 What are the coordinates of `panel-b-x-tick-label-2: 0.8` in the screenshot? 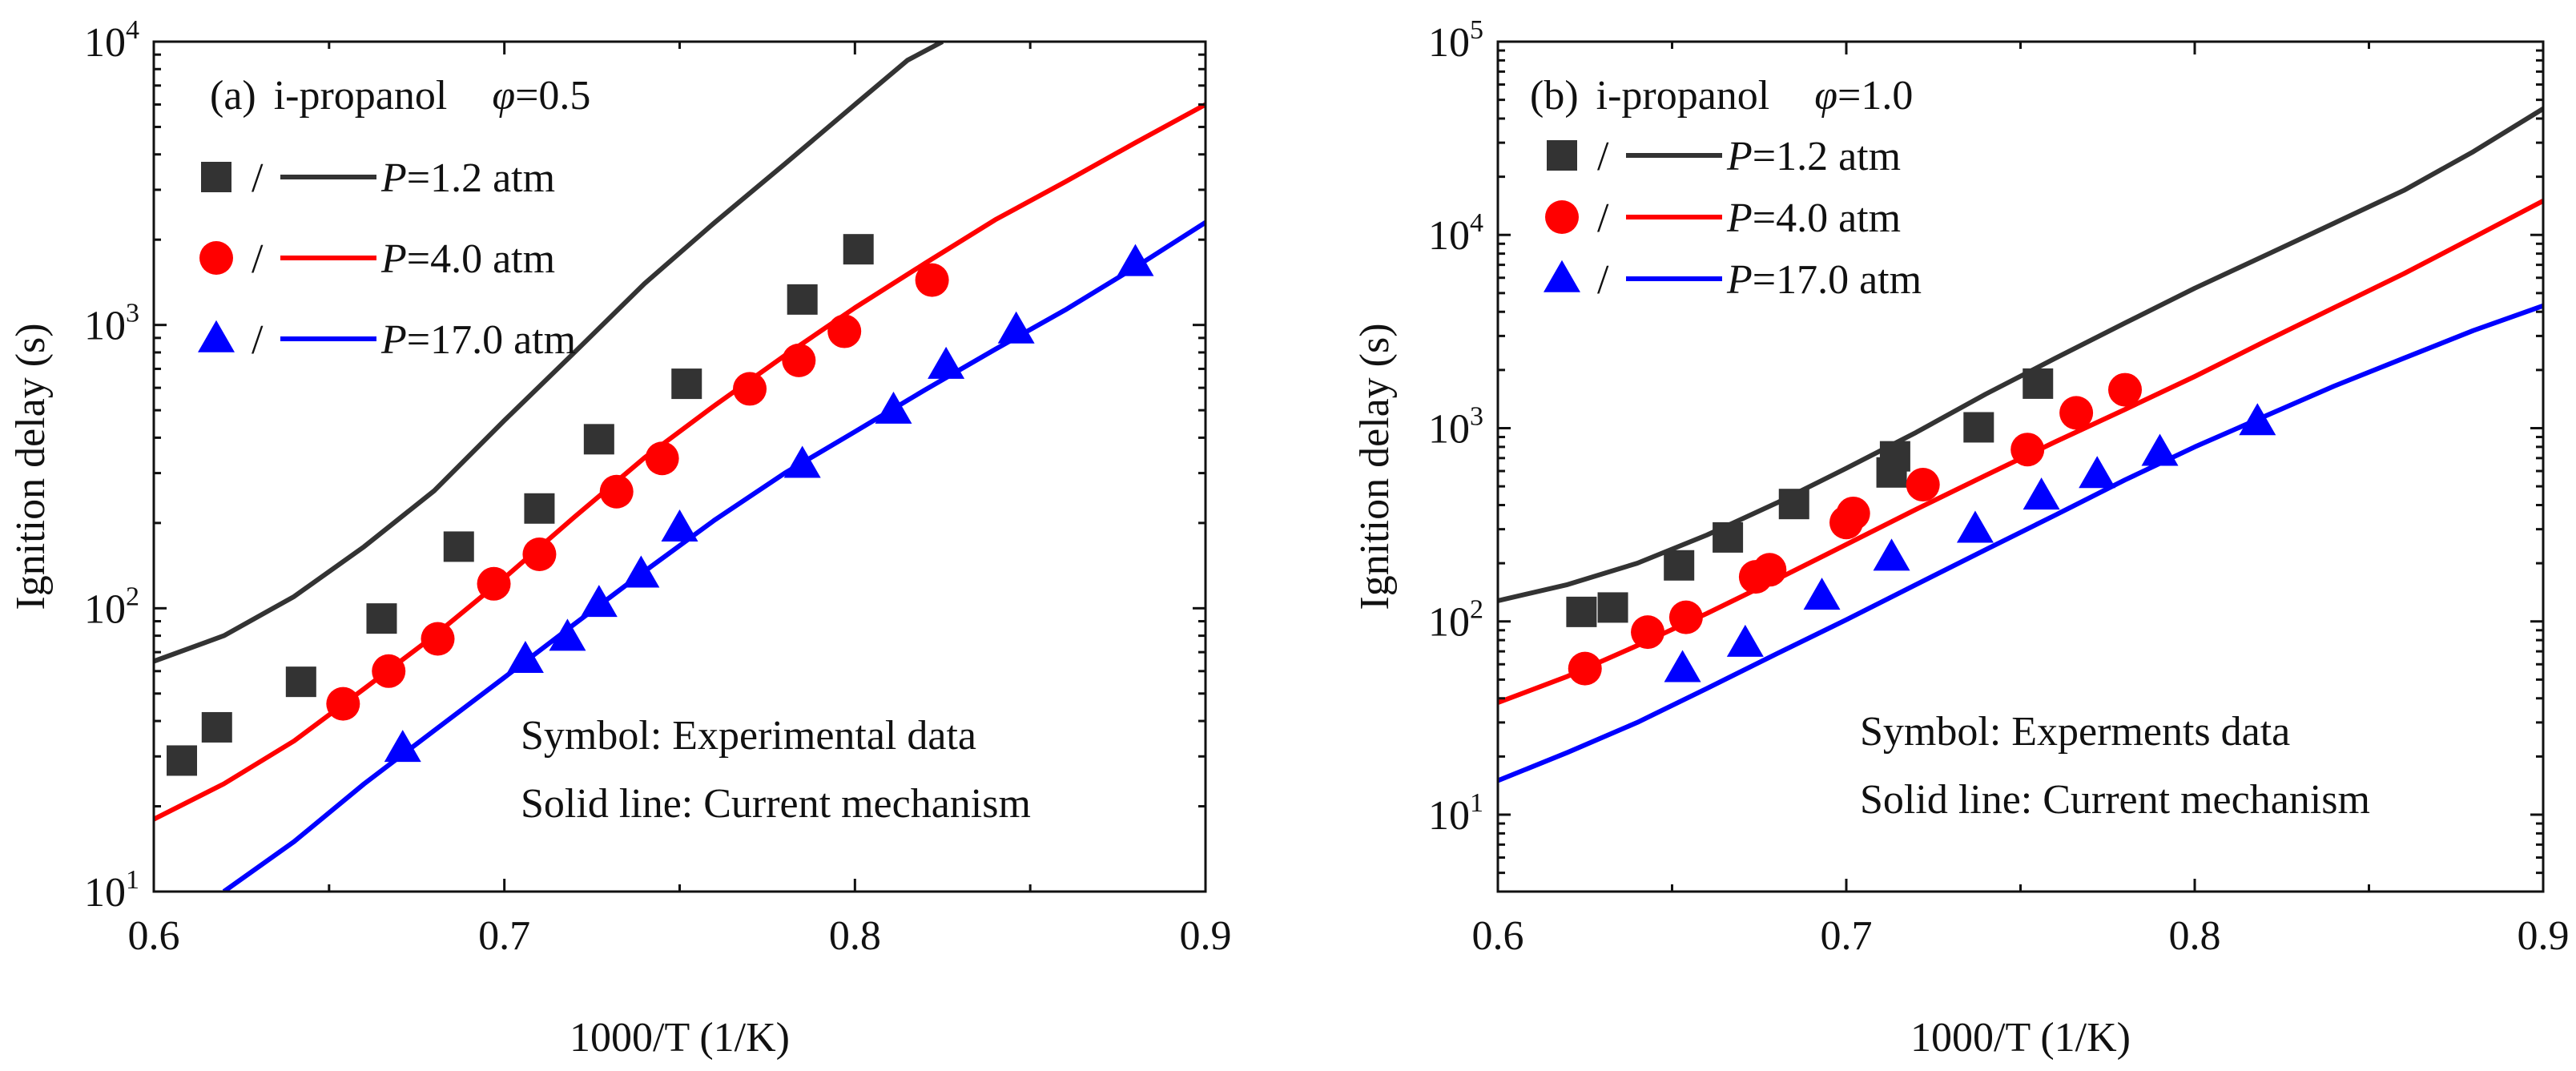 It's located at (2195, 936).